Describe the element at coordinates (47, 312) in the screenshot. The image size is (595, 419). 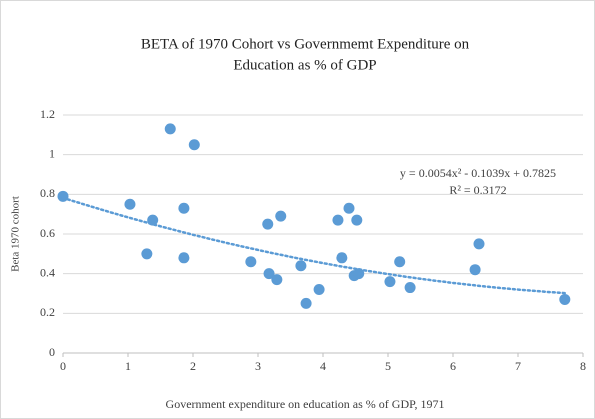
I see `y-tick-label: 0.2` at that location.